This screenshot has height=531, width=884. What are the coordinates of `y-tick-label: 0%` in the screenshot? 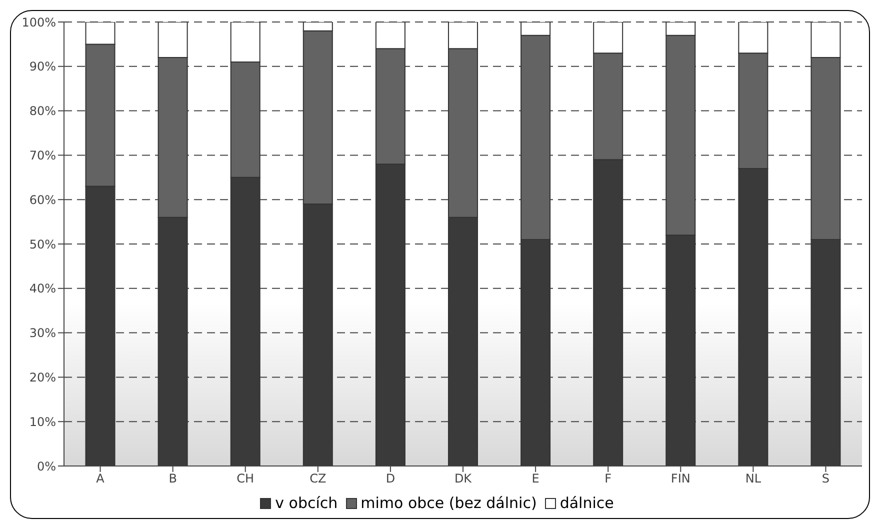 It's located at (46, 466).